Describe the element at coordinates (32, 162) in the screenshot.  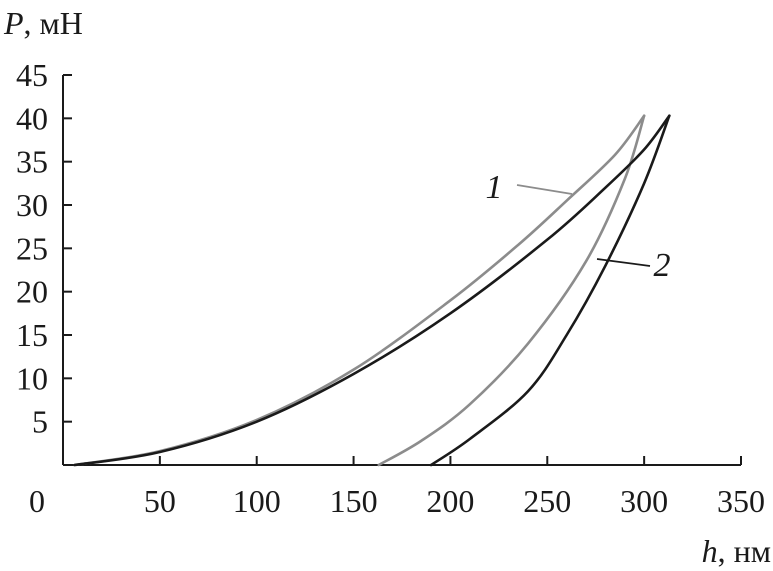
I see `y-tick-label: 35` at that location.